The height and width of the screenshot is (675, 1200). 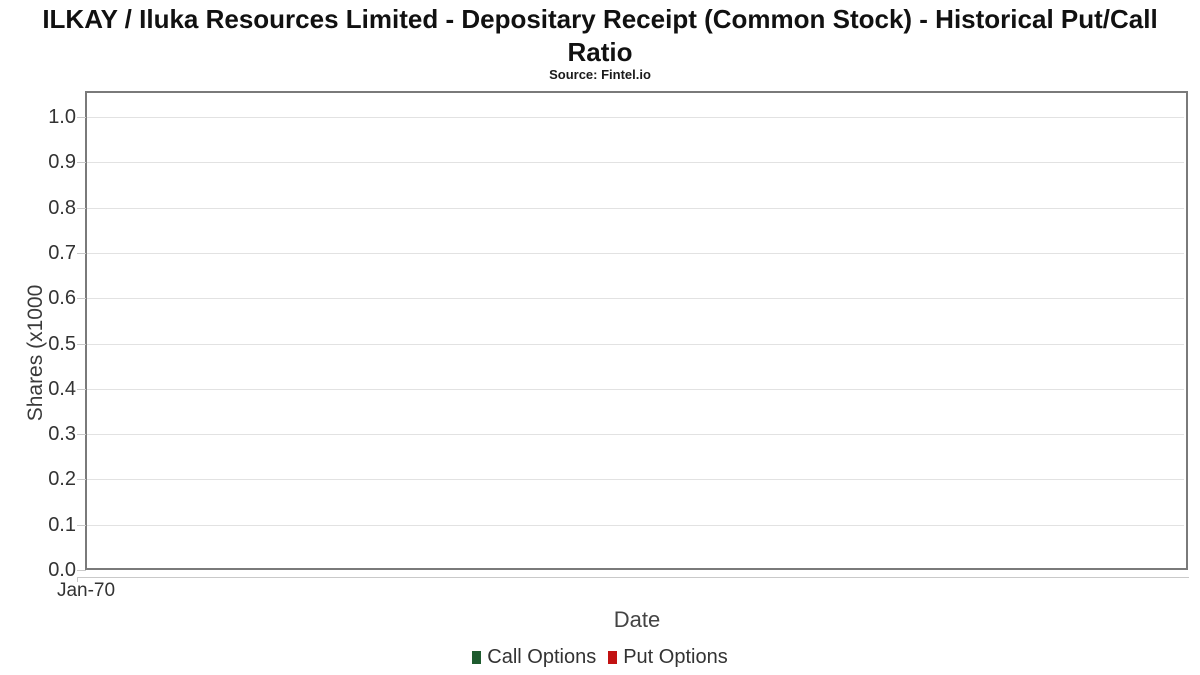 I want to click on y-tick-label: 0.7, so click(x=62, y=252).